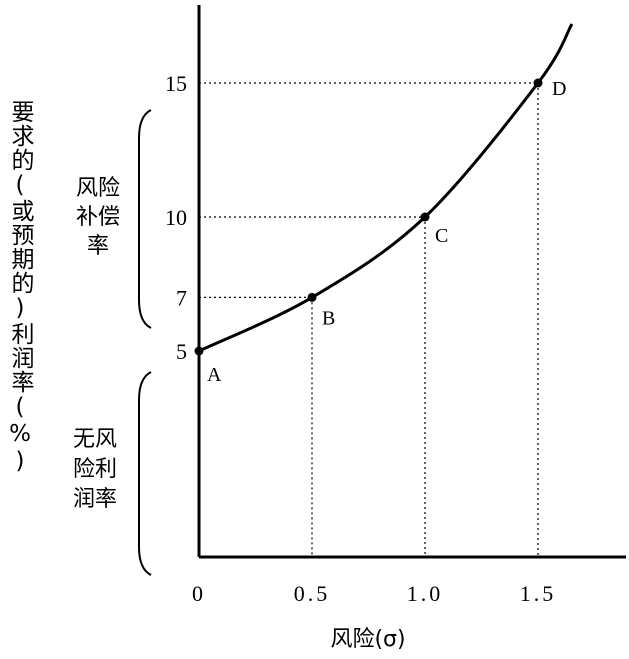 This screenshot has height=659, width=629. I want to click on risk-free-bracket, so click(145, 473).